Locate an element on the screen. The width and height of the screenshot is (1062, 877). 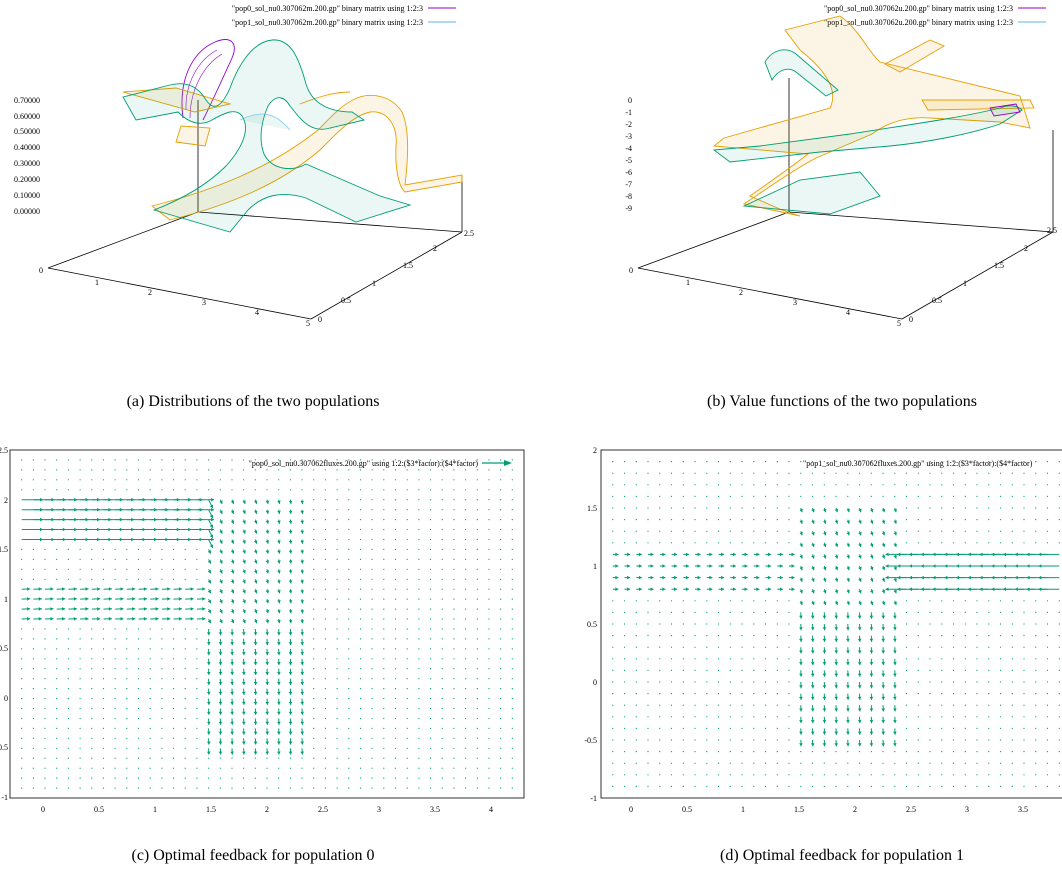
panel-d-x-tick-2: 1 is located at coordinates (743, 809).